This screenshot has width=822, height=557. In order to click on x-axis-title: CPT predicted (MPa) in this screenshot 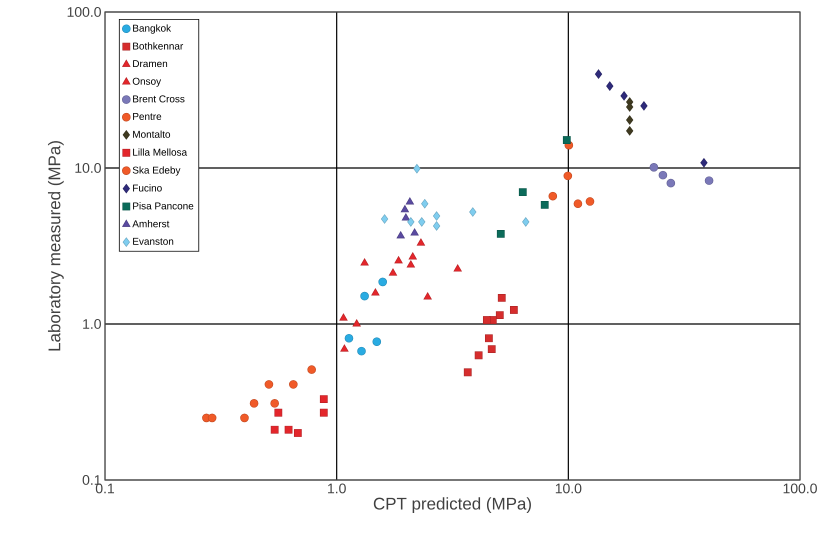, I will do `click(452, 505)`.